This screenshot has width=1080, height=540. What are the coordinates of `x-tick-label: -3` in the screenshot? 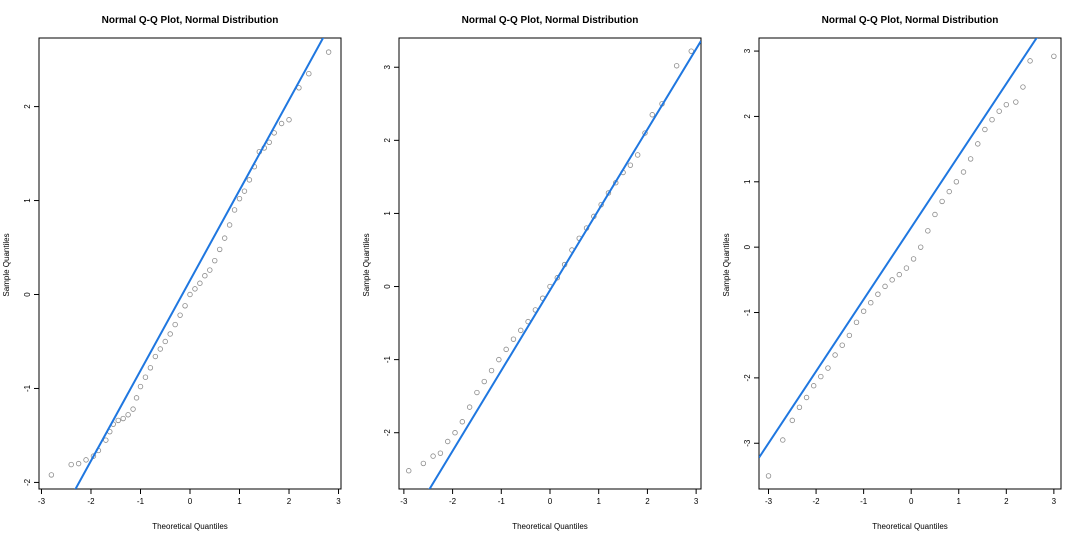 It's located at (769, 501).